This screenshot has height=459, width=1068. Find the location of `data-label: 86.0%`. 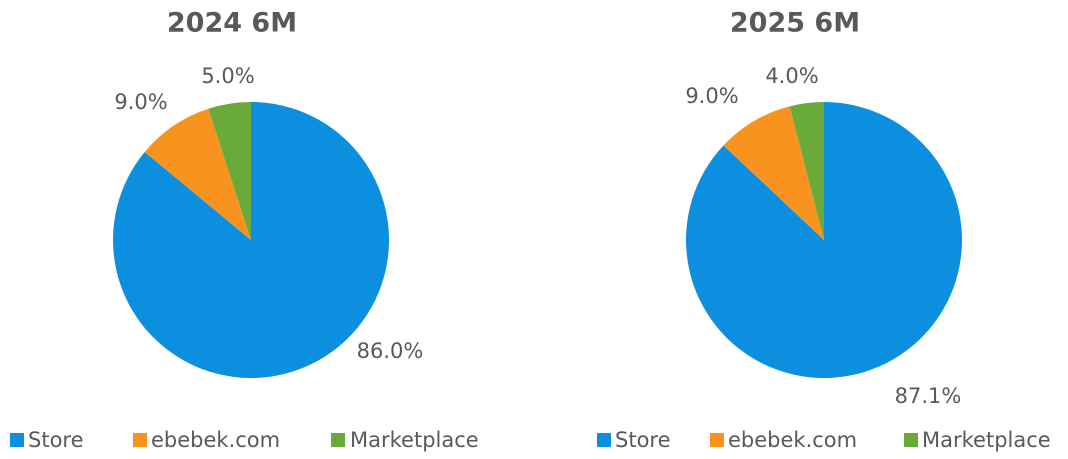

data-label: 86.0% is located at coordinates (390, 351).